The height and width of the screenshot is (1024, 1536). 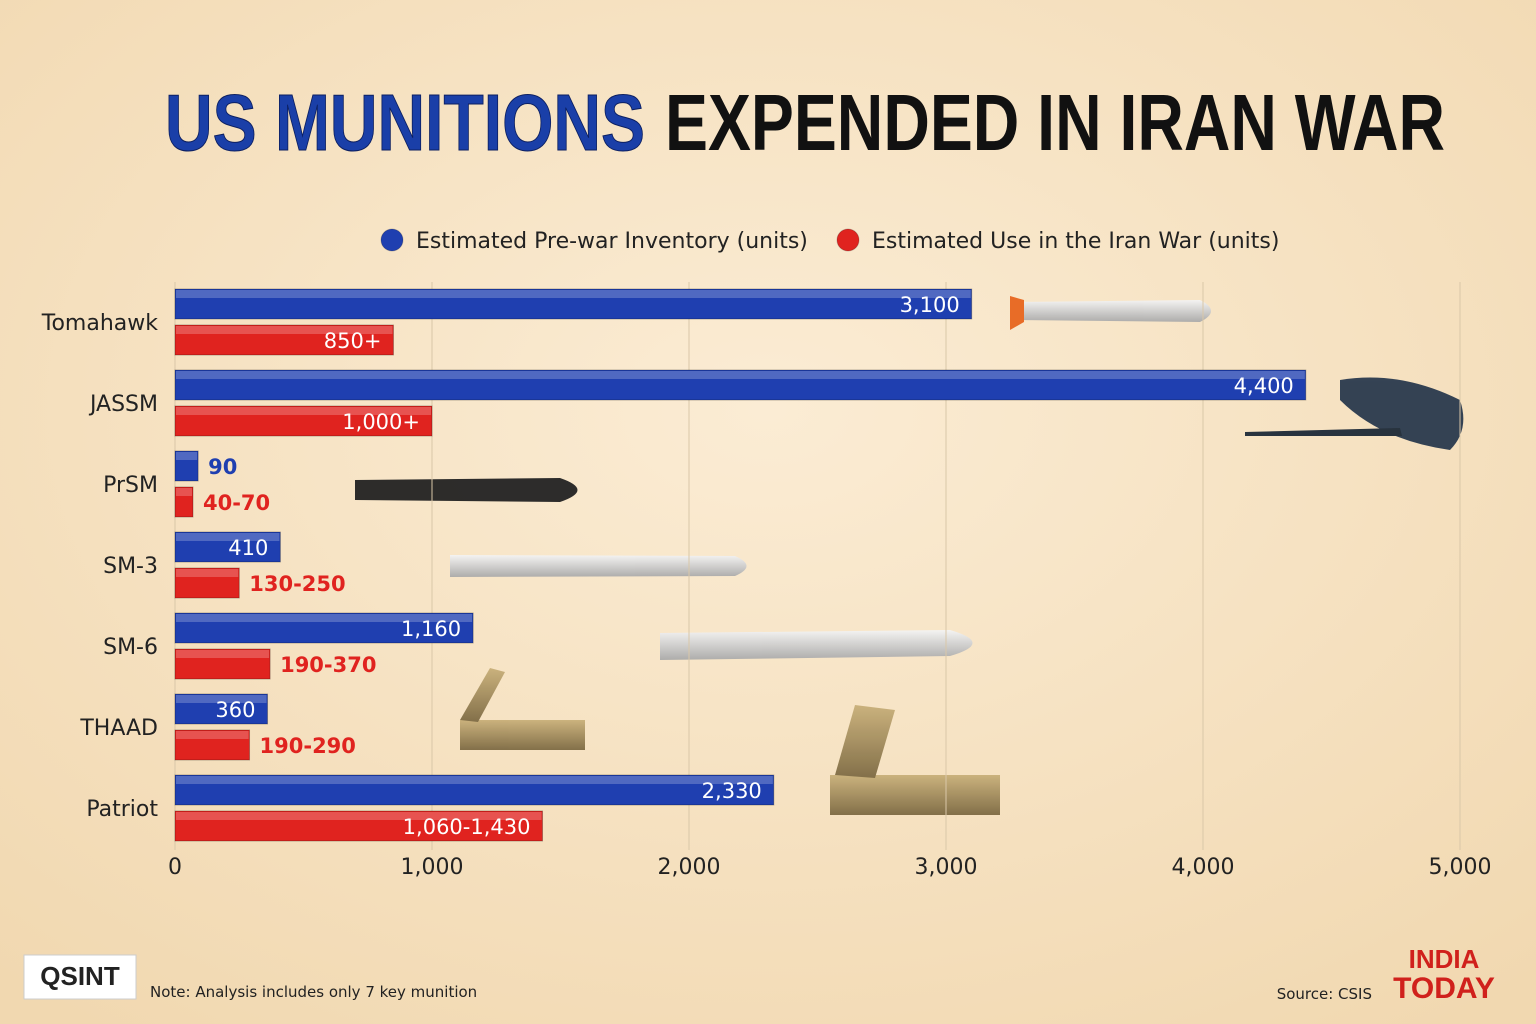 I want to click on y-tick-label: SM-6, so click(x=130, y=647).